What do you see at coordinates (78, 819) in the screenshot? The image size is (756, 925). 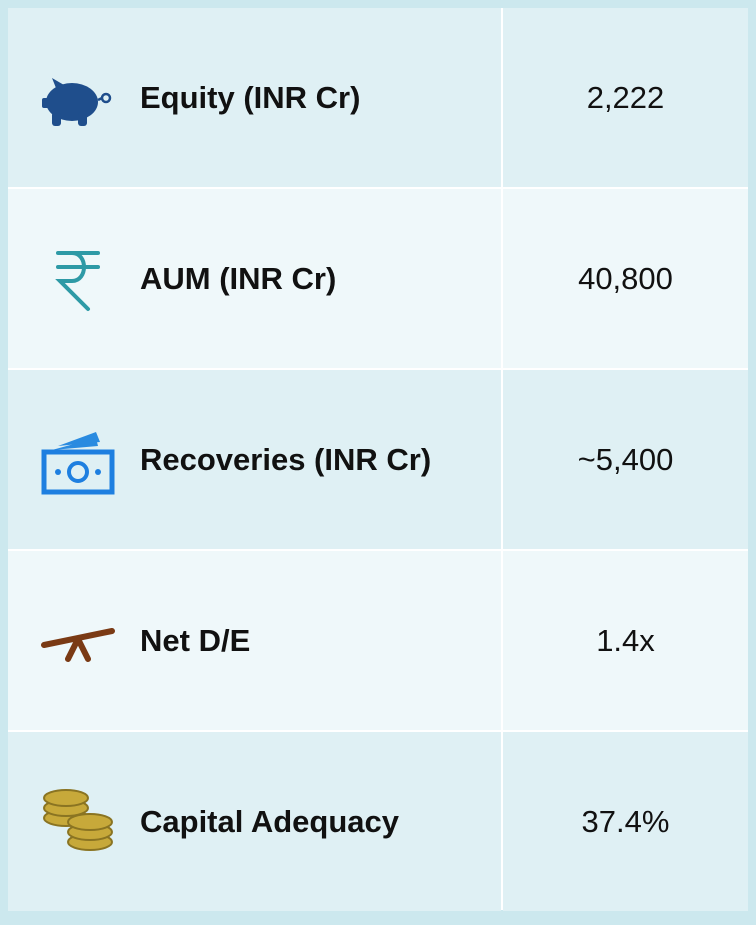 I see `coins-icon` at bounding box center [78, 819].